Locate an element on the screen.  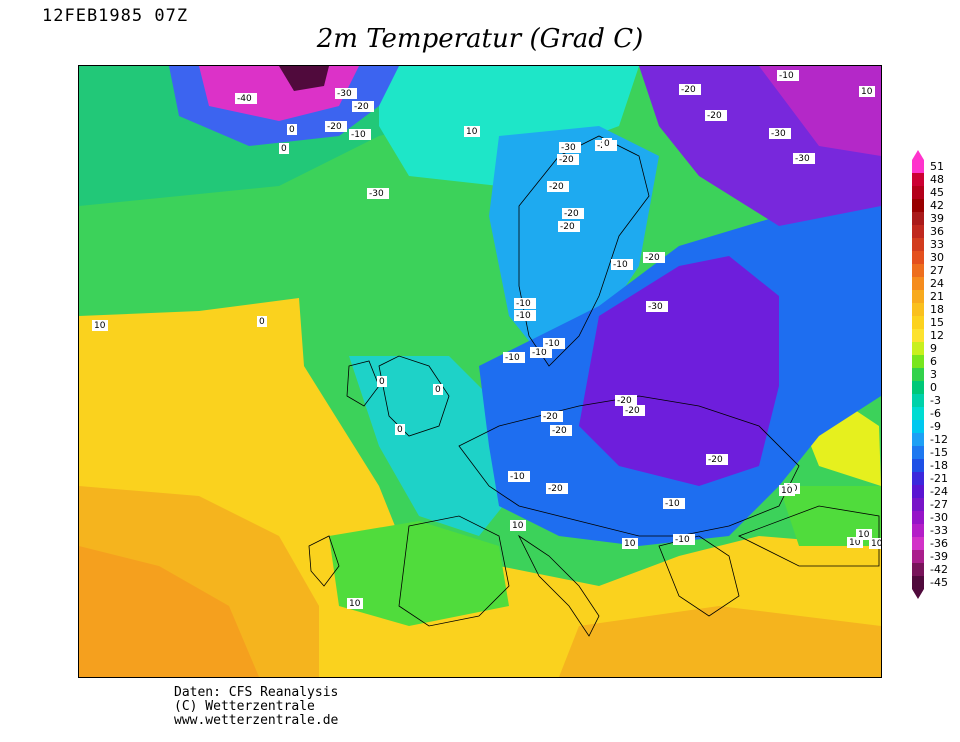
atlantic-deep-orange-zone is located at coordinates (169, 611).